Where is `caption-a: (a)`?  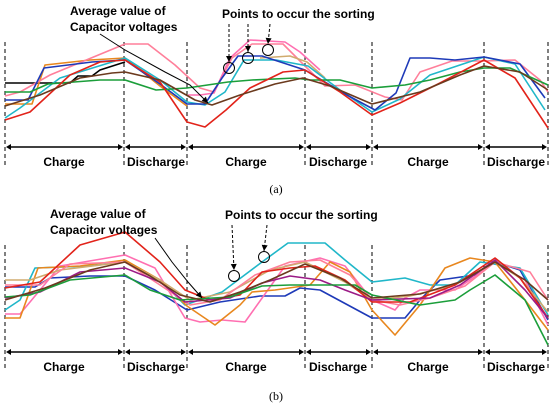
caption-a: (a) is located at coordinates (275, 189).